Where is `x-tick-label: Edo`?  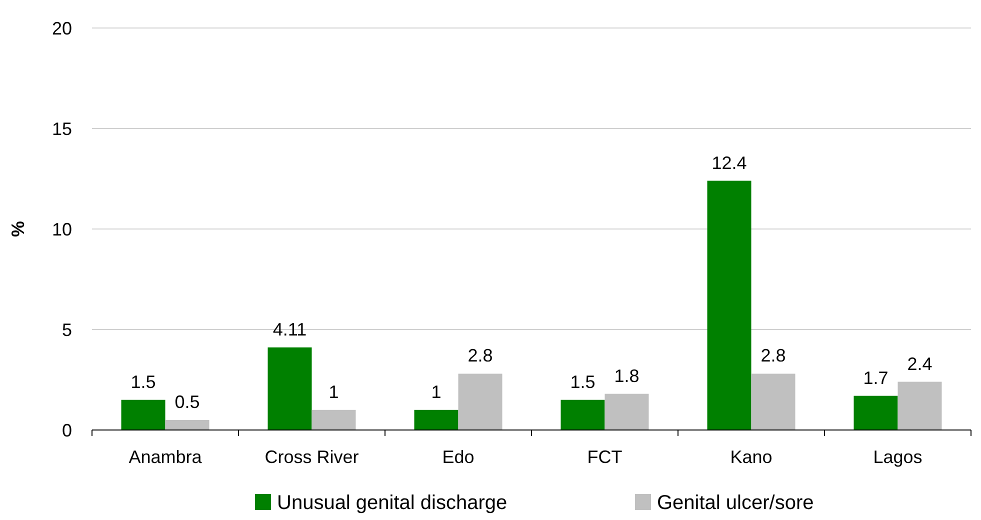 x-tick-label: Edo is located at coordinates (458, 457).